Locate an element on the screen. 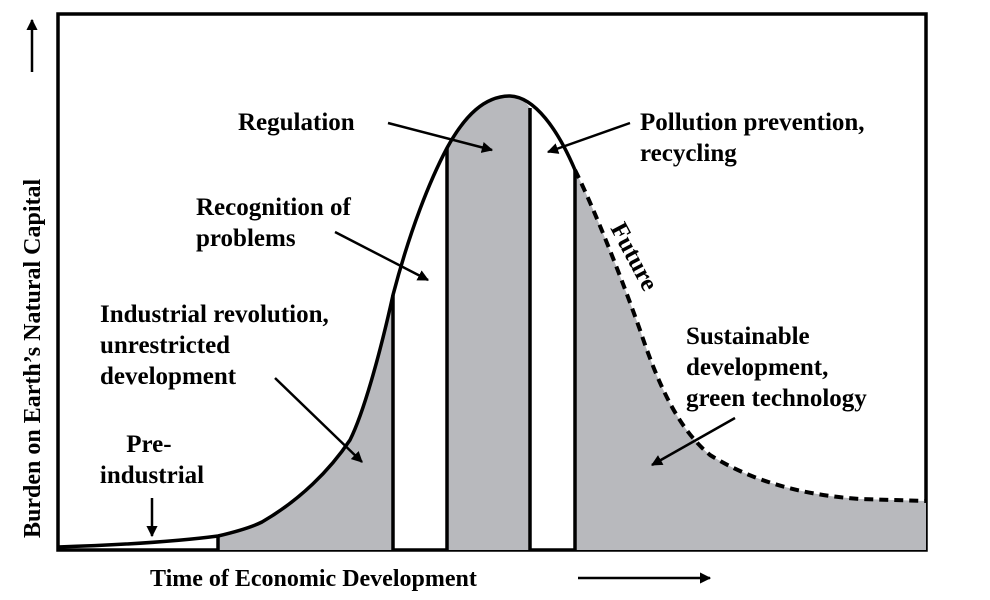  arrow-pollution-prevention is located at coordinates (588, 137).